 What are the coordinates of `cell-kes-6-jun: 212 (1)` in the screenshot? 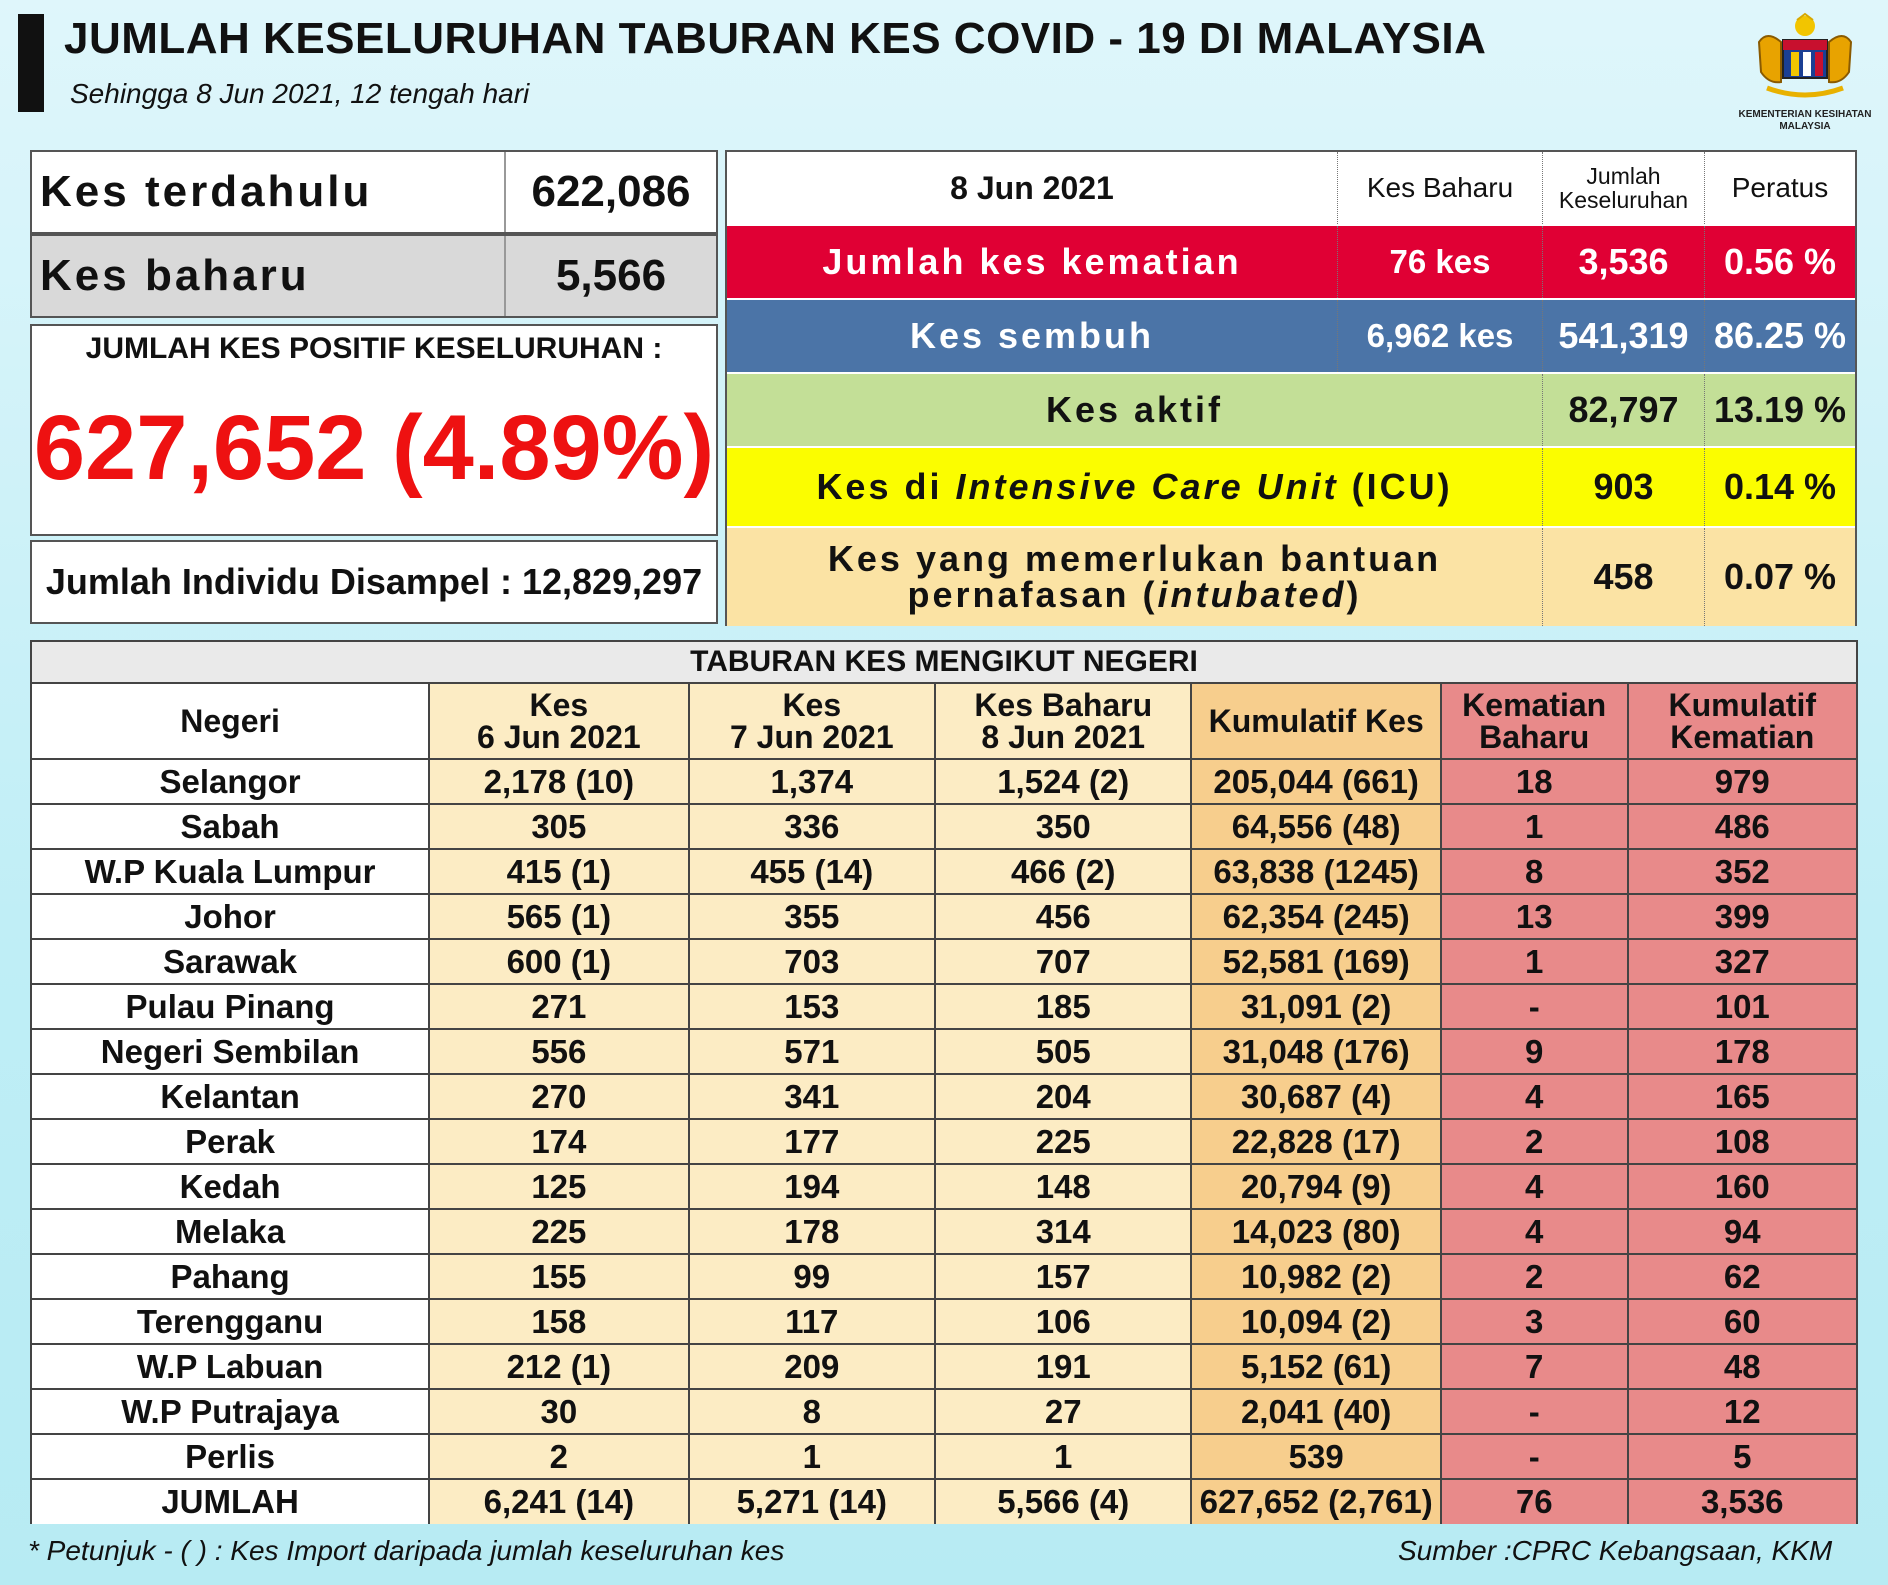 It's located at (560, 1366).